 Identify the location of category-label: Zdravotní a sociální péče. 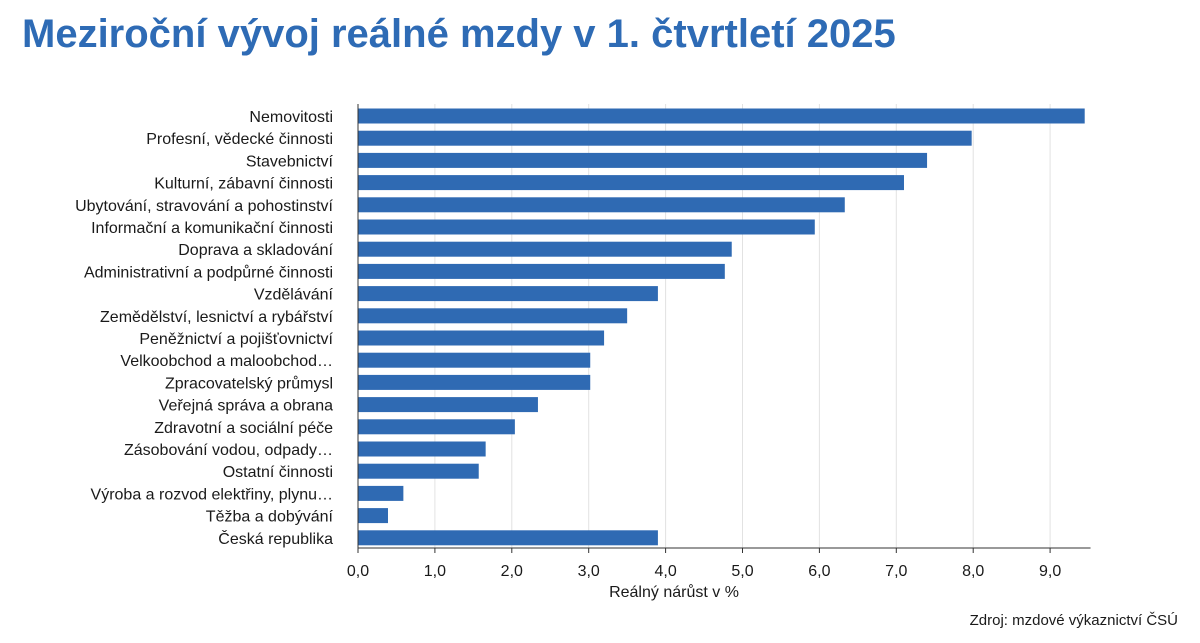
(243, 428).